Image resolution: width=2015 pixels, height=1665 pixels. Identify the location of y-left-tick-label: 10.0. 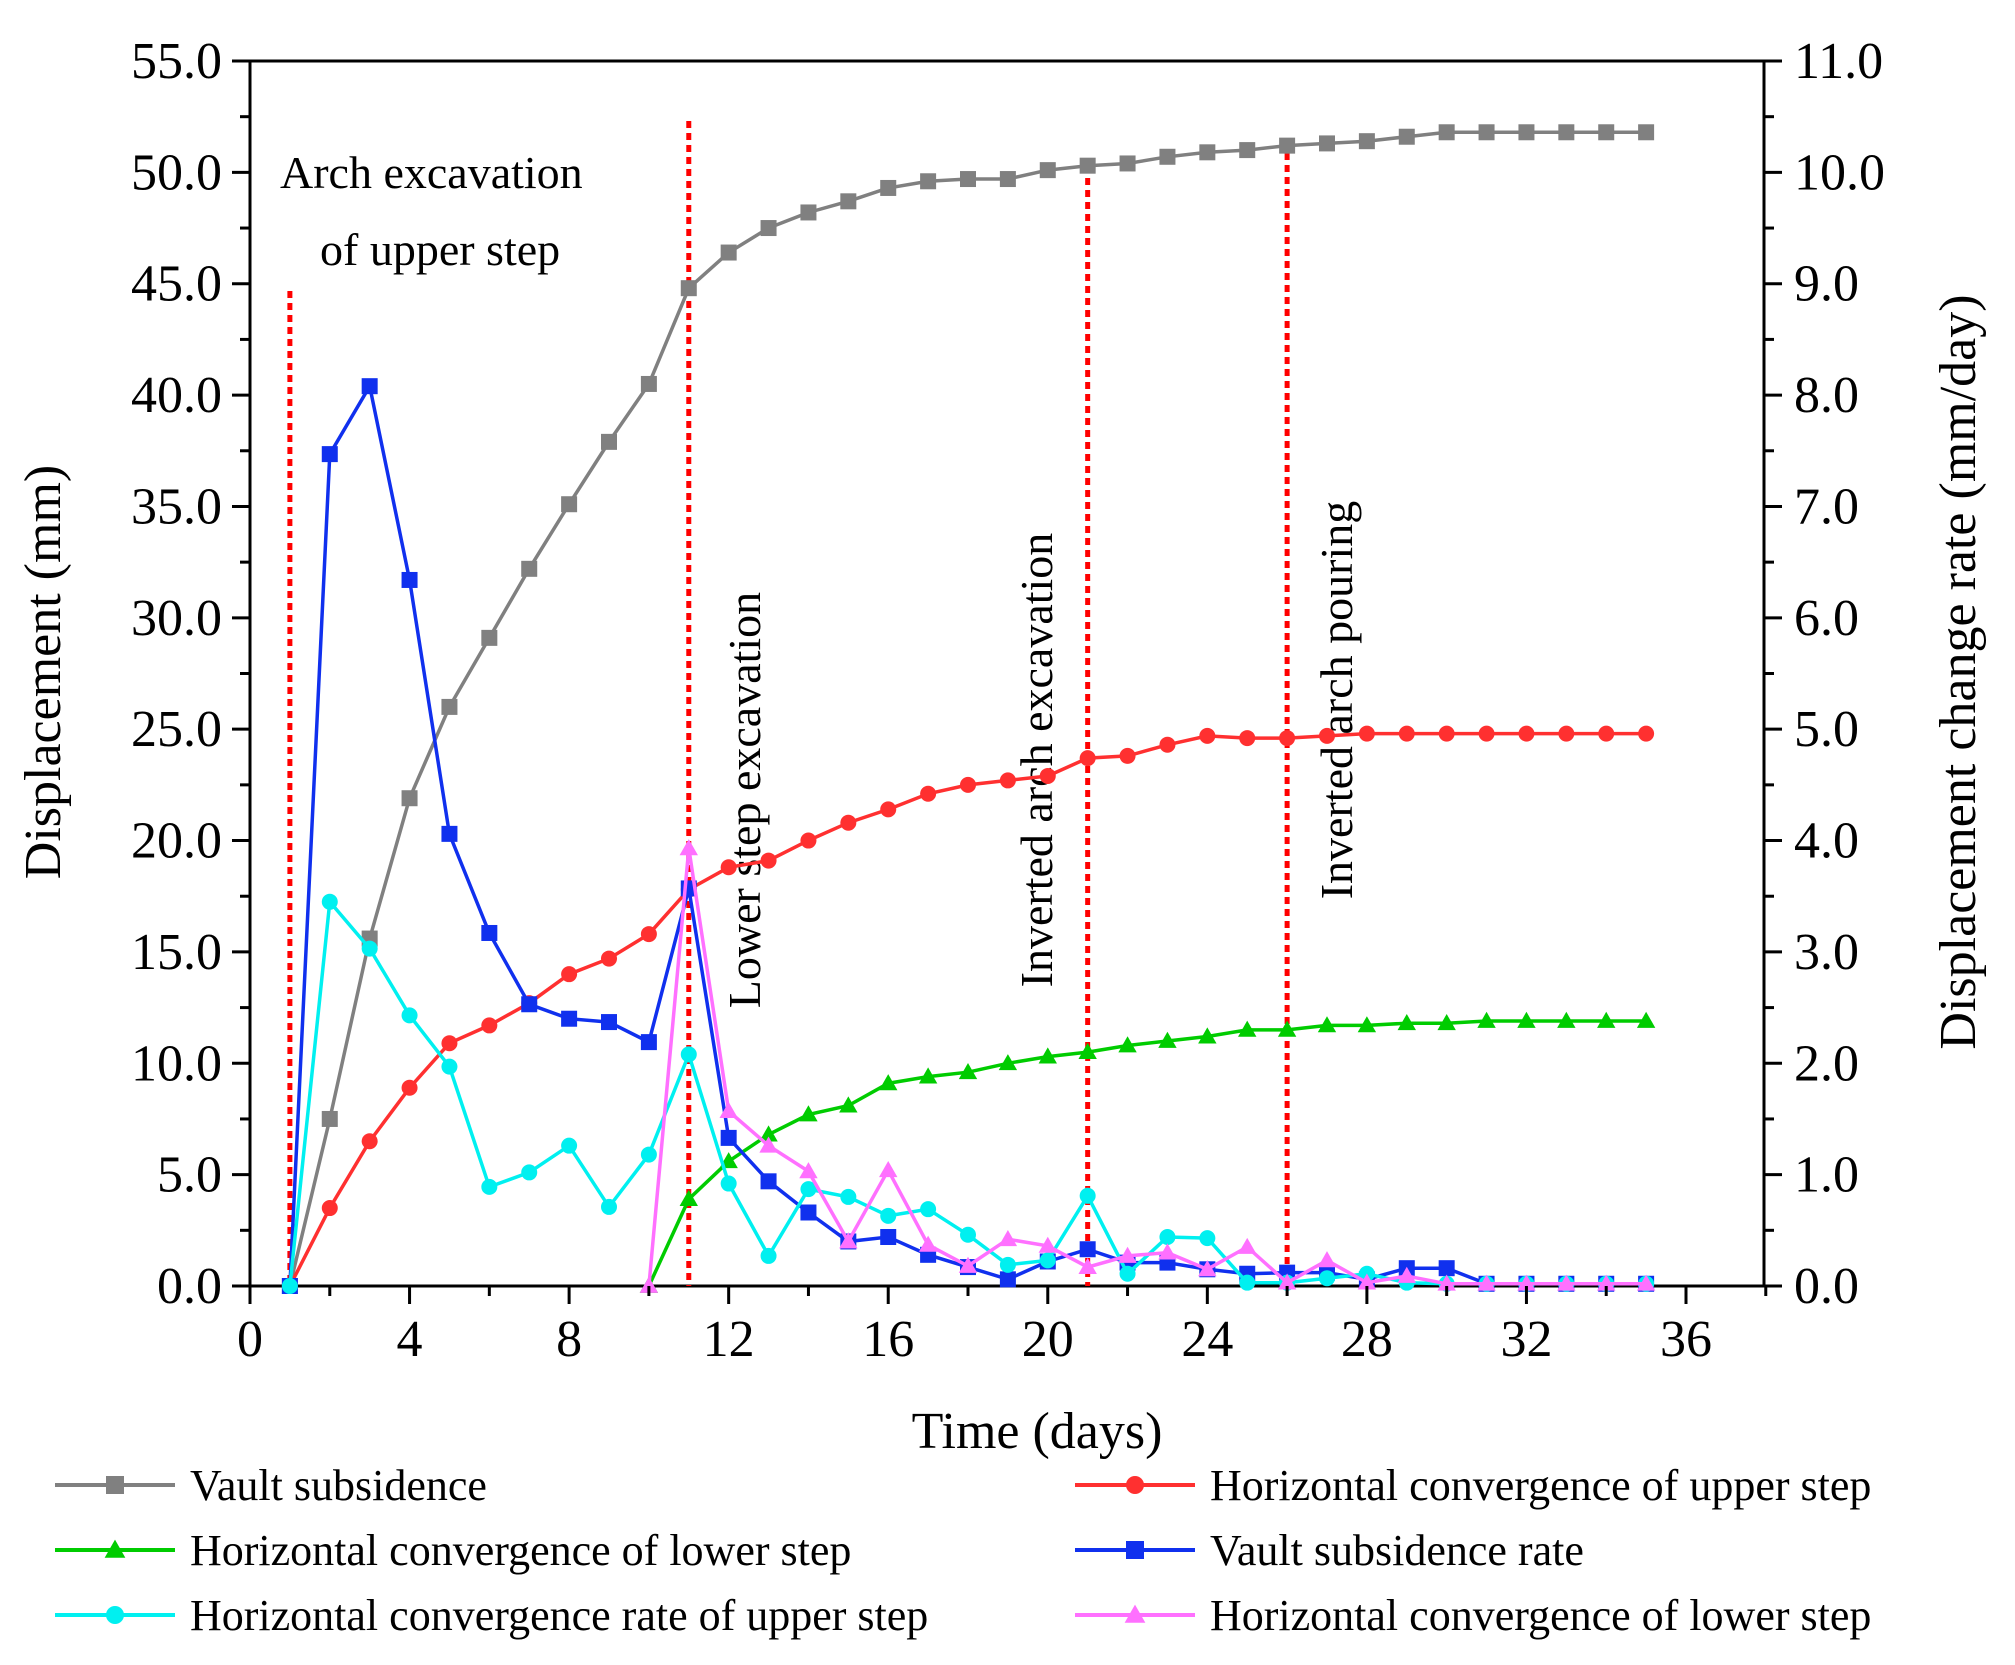
(176, 1063).